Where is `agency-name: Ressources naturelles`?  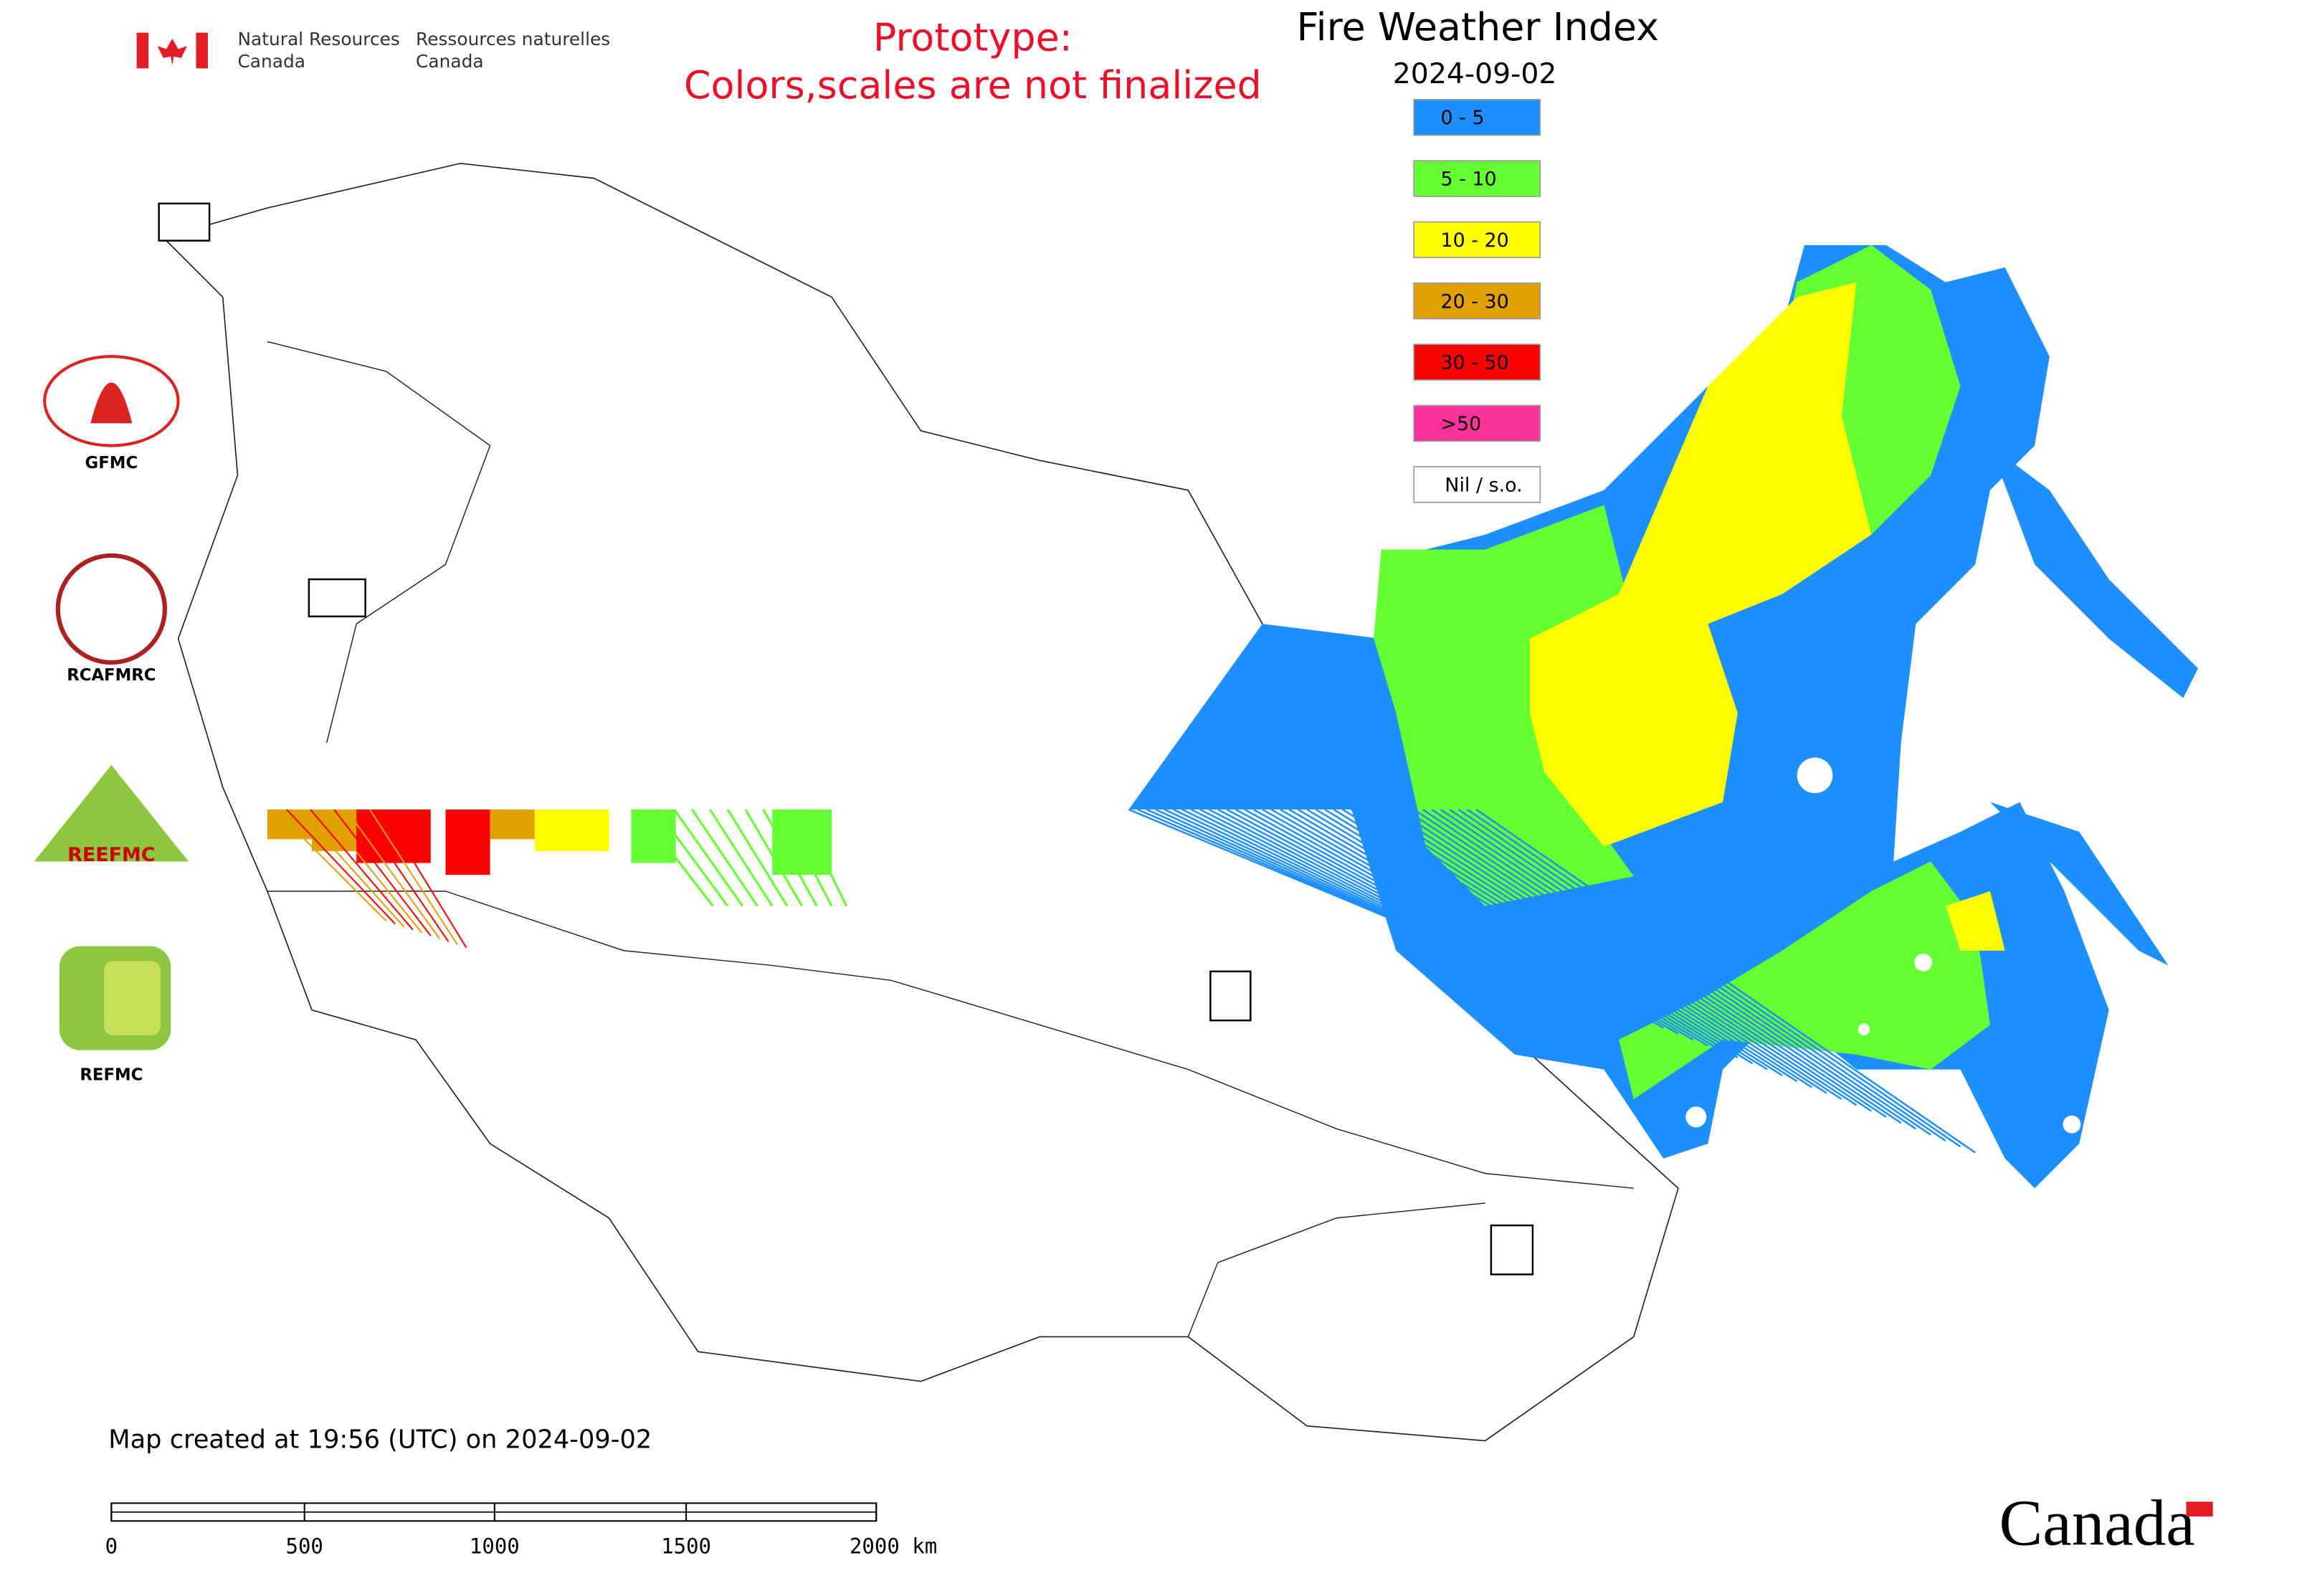
agency-name: Ressources naturelles is located at coordinates (513, 39).